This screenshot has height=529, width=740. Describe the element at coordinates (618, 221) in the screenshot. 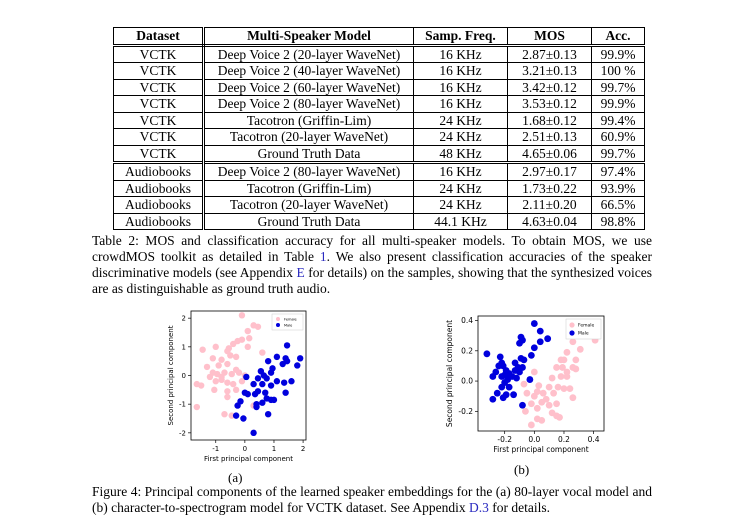

I see `table-cell: 98.8%` at that location.